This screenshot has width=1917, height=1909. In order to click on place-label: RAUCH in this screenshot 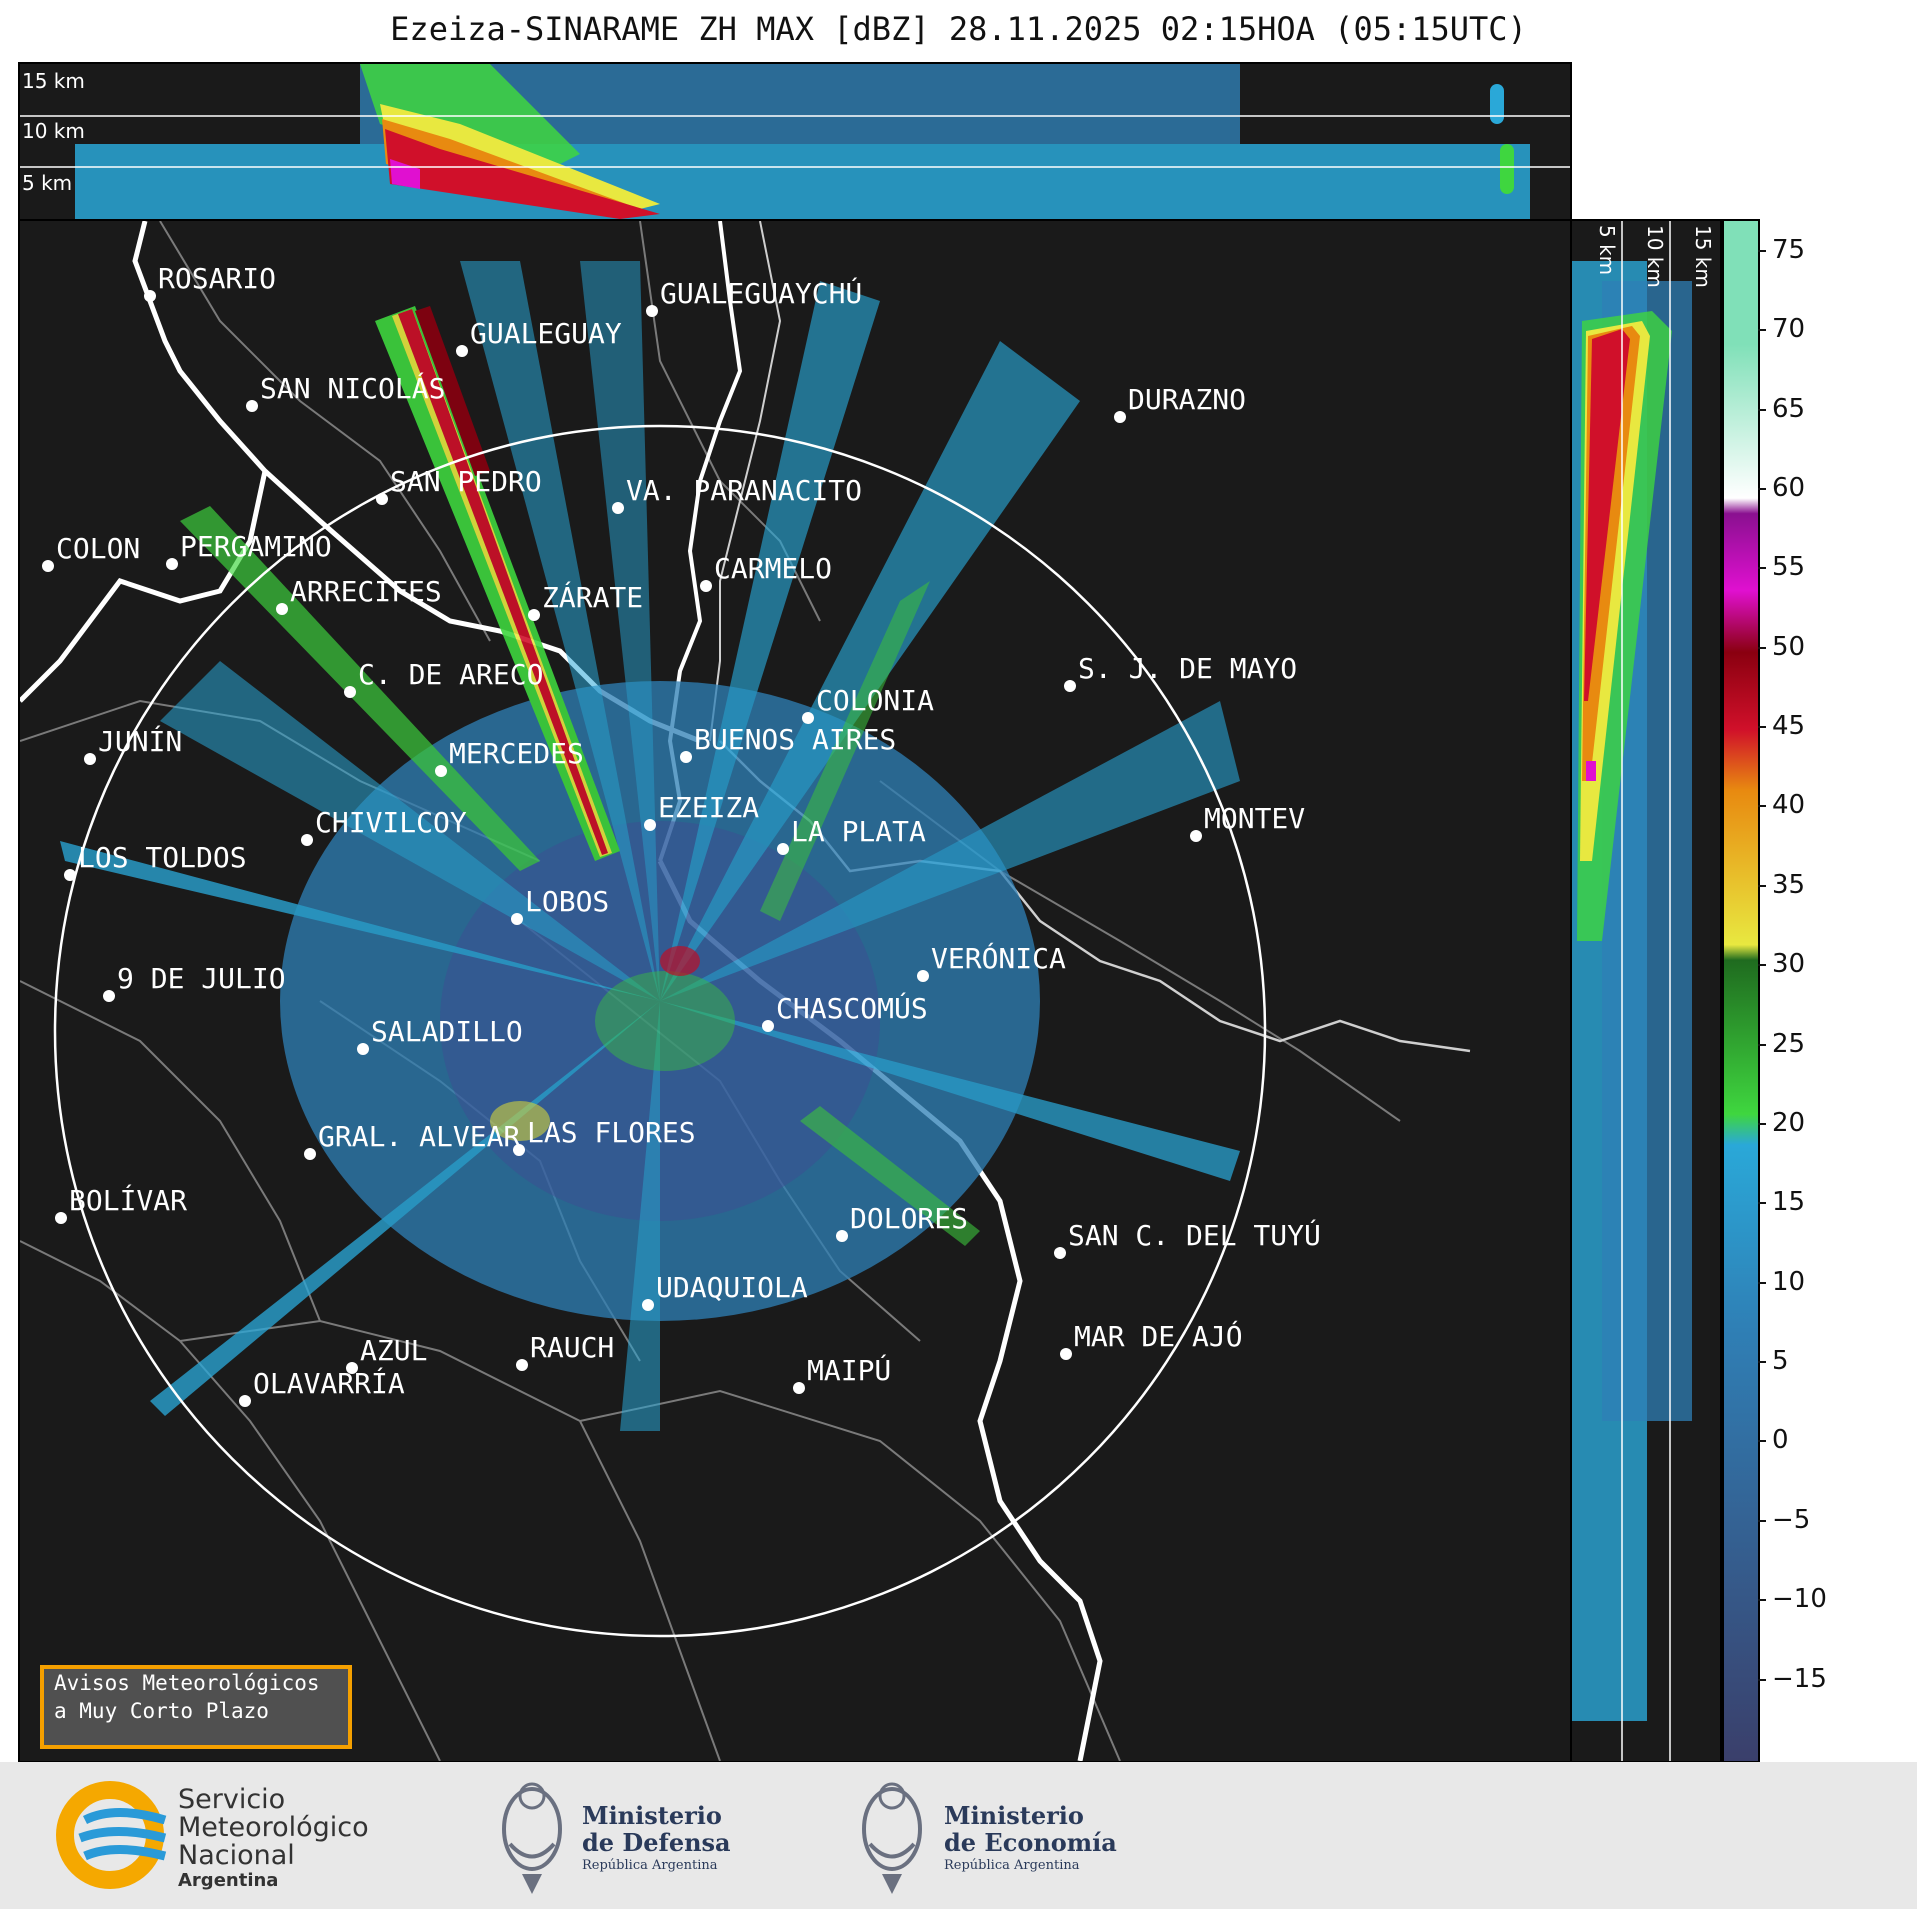, I will do `click(572, 1347)`.